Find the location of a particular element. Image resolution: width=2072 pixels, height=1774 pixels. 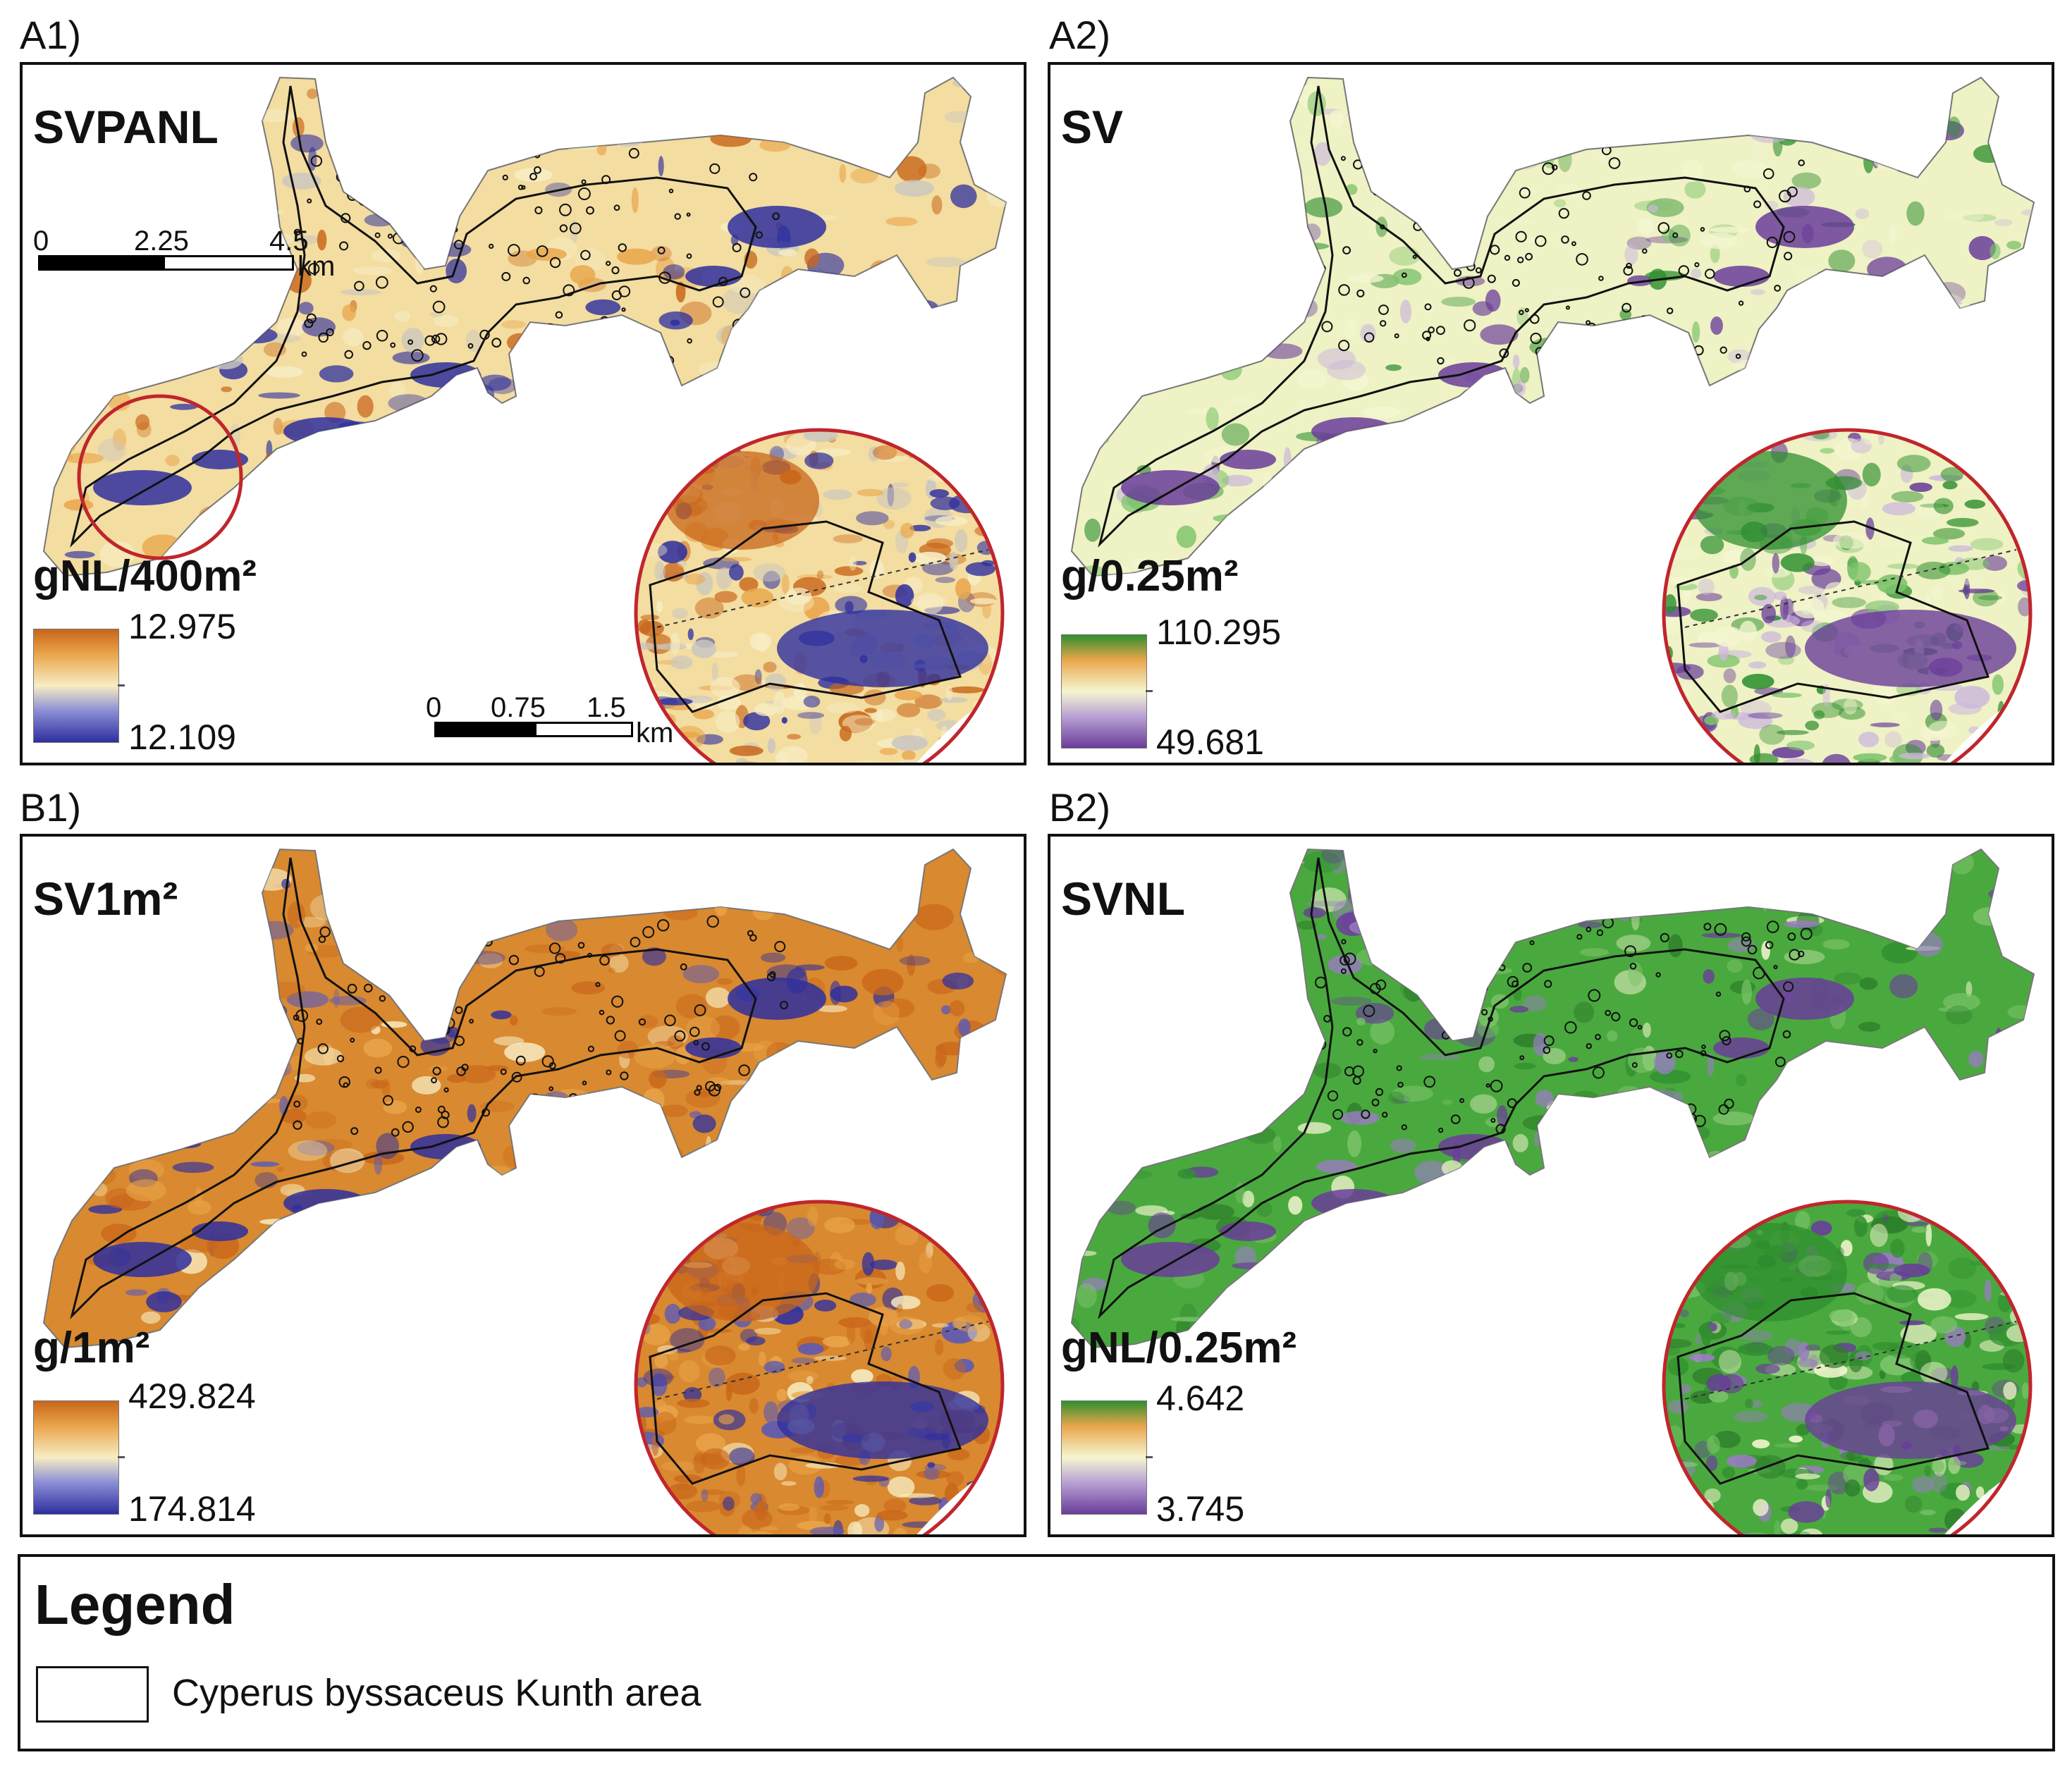

legend-swatch-outline is located at coordinates (92, 1694).